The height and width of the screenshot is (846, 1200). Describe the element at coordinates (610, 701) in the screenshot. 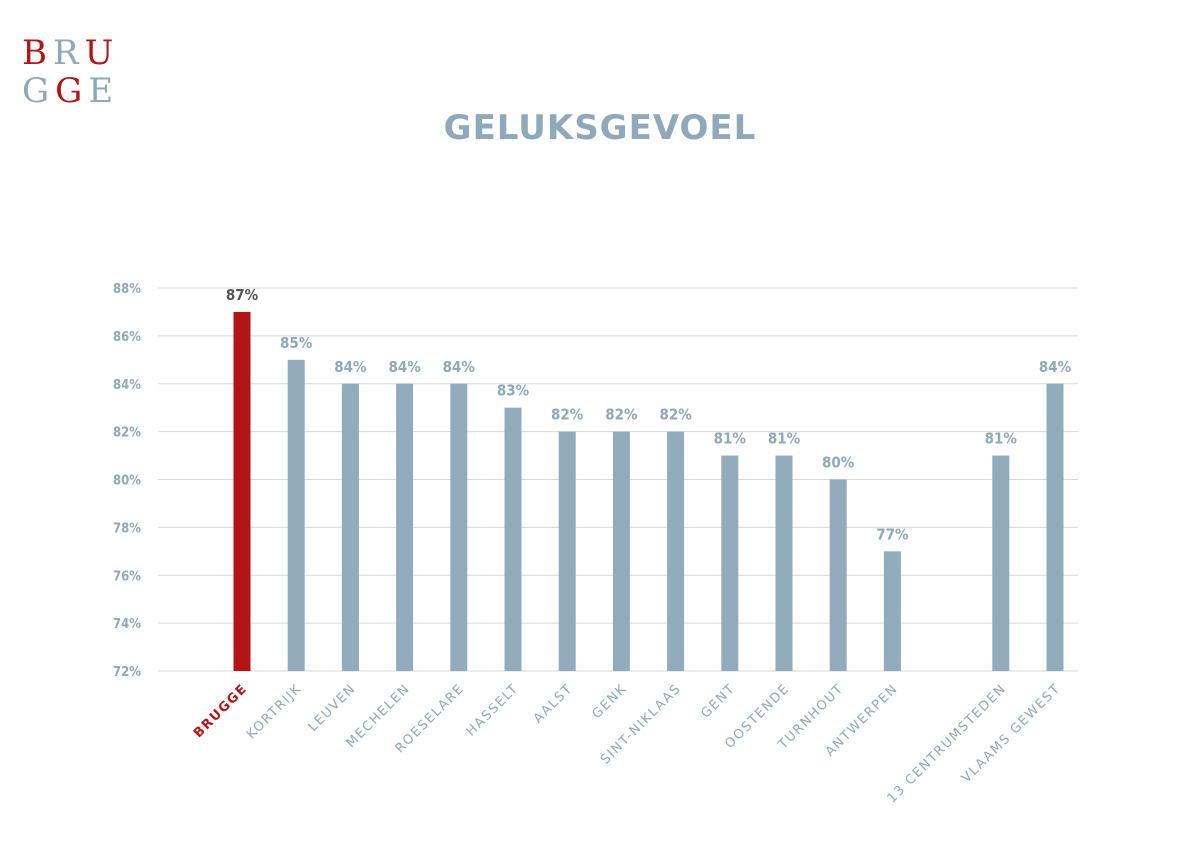

I see `x-tick-label: GENK` at that location.